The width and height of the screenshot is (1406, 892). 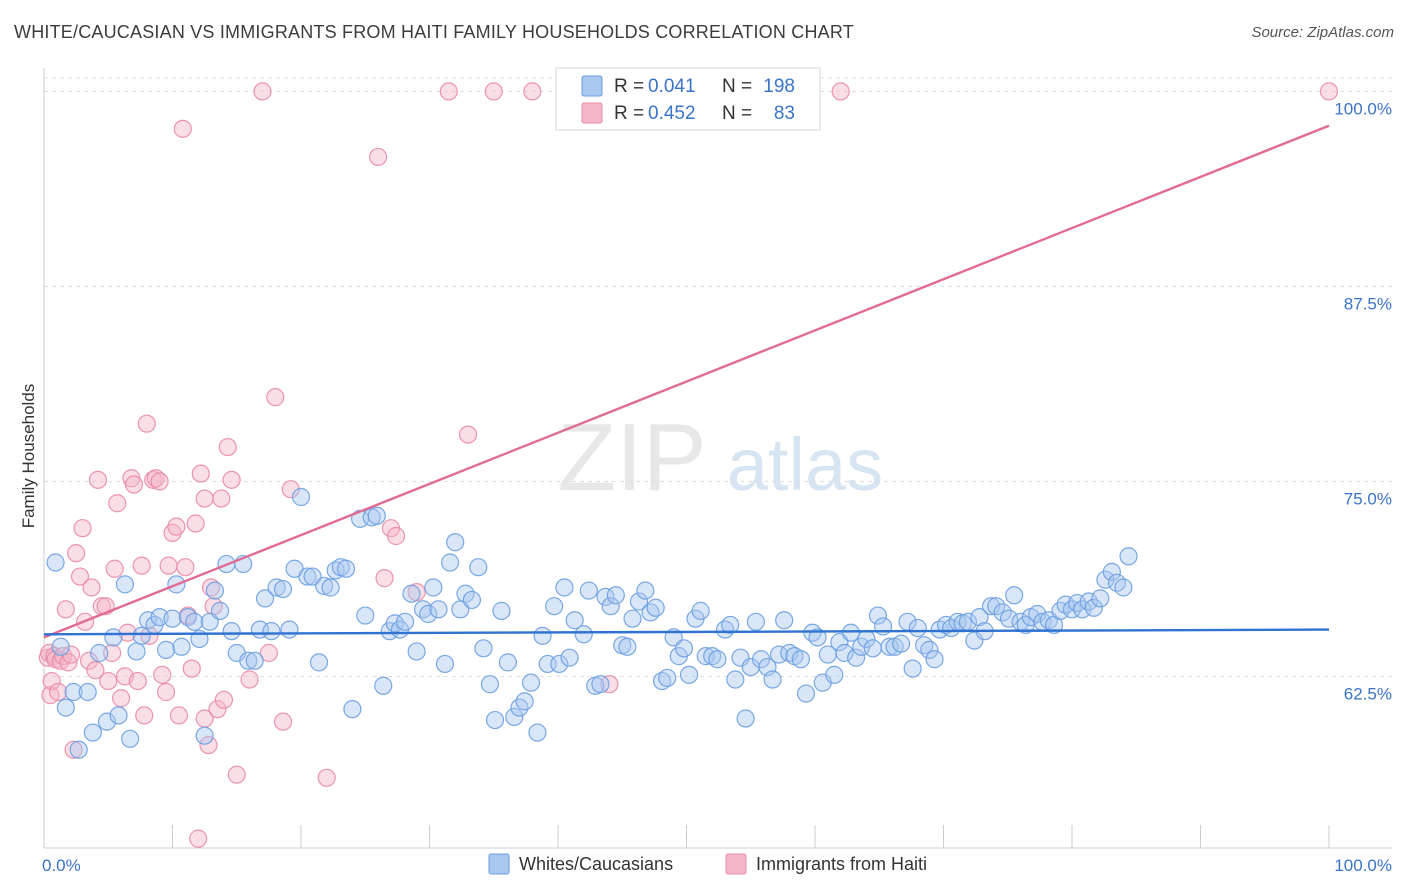 I want to click on legend-n-value-haiti: 83, so click(x=784, y=113).